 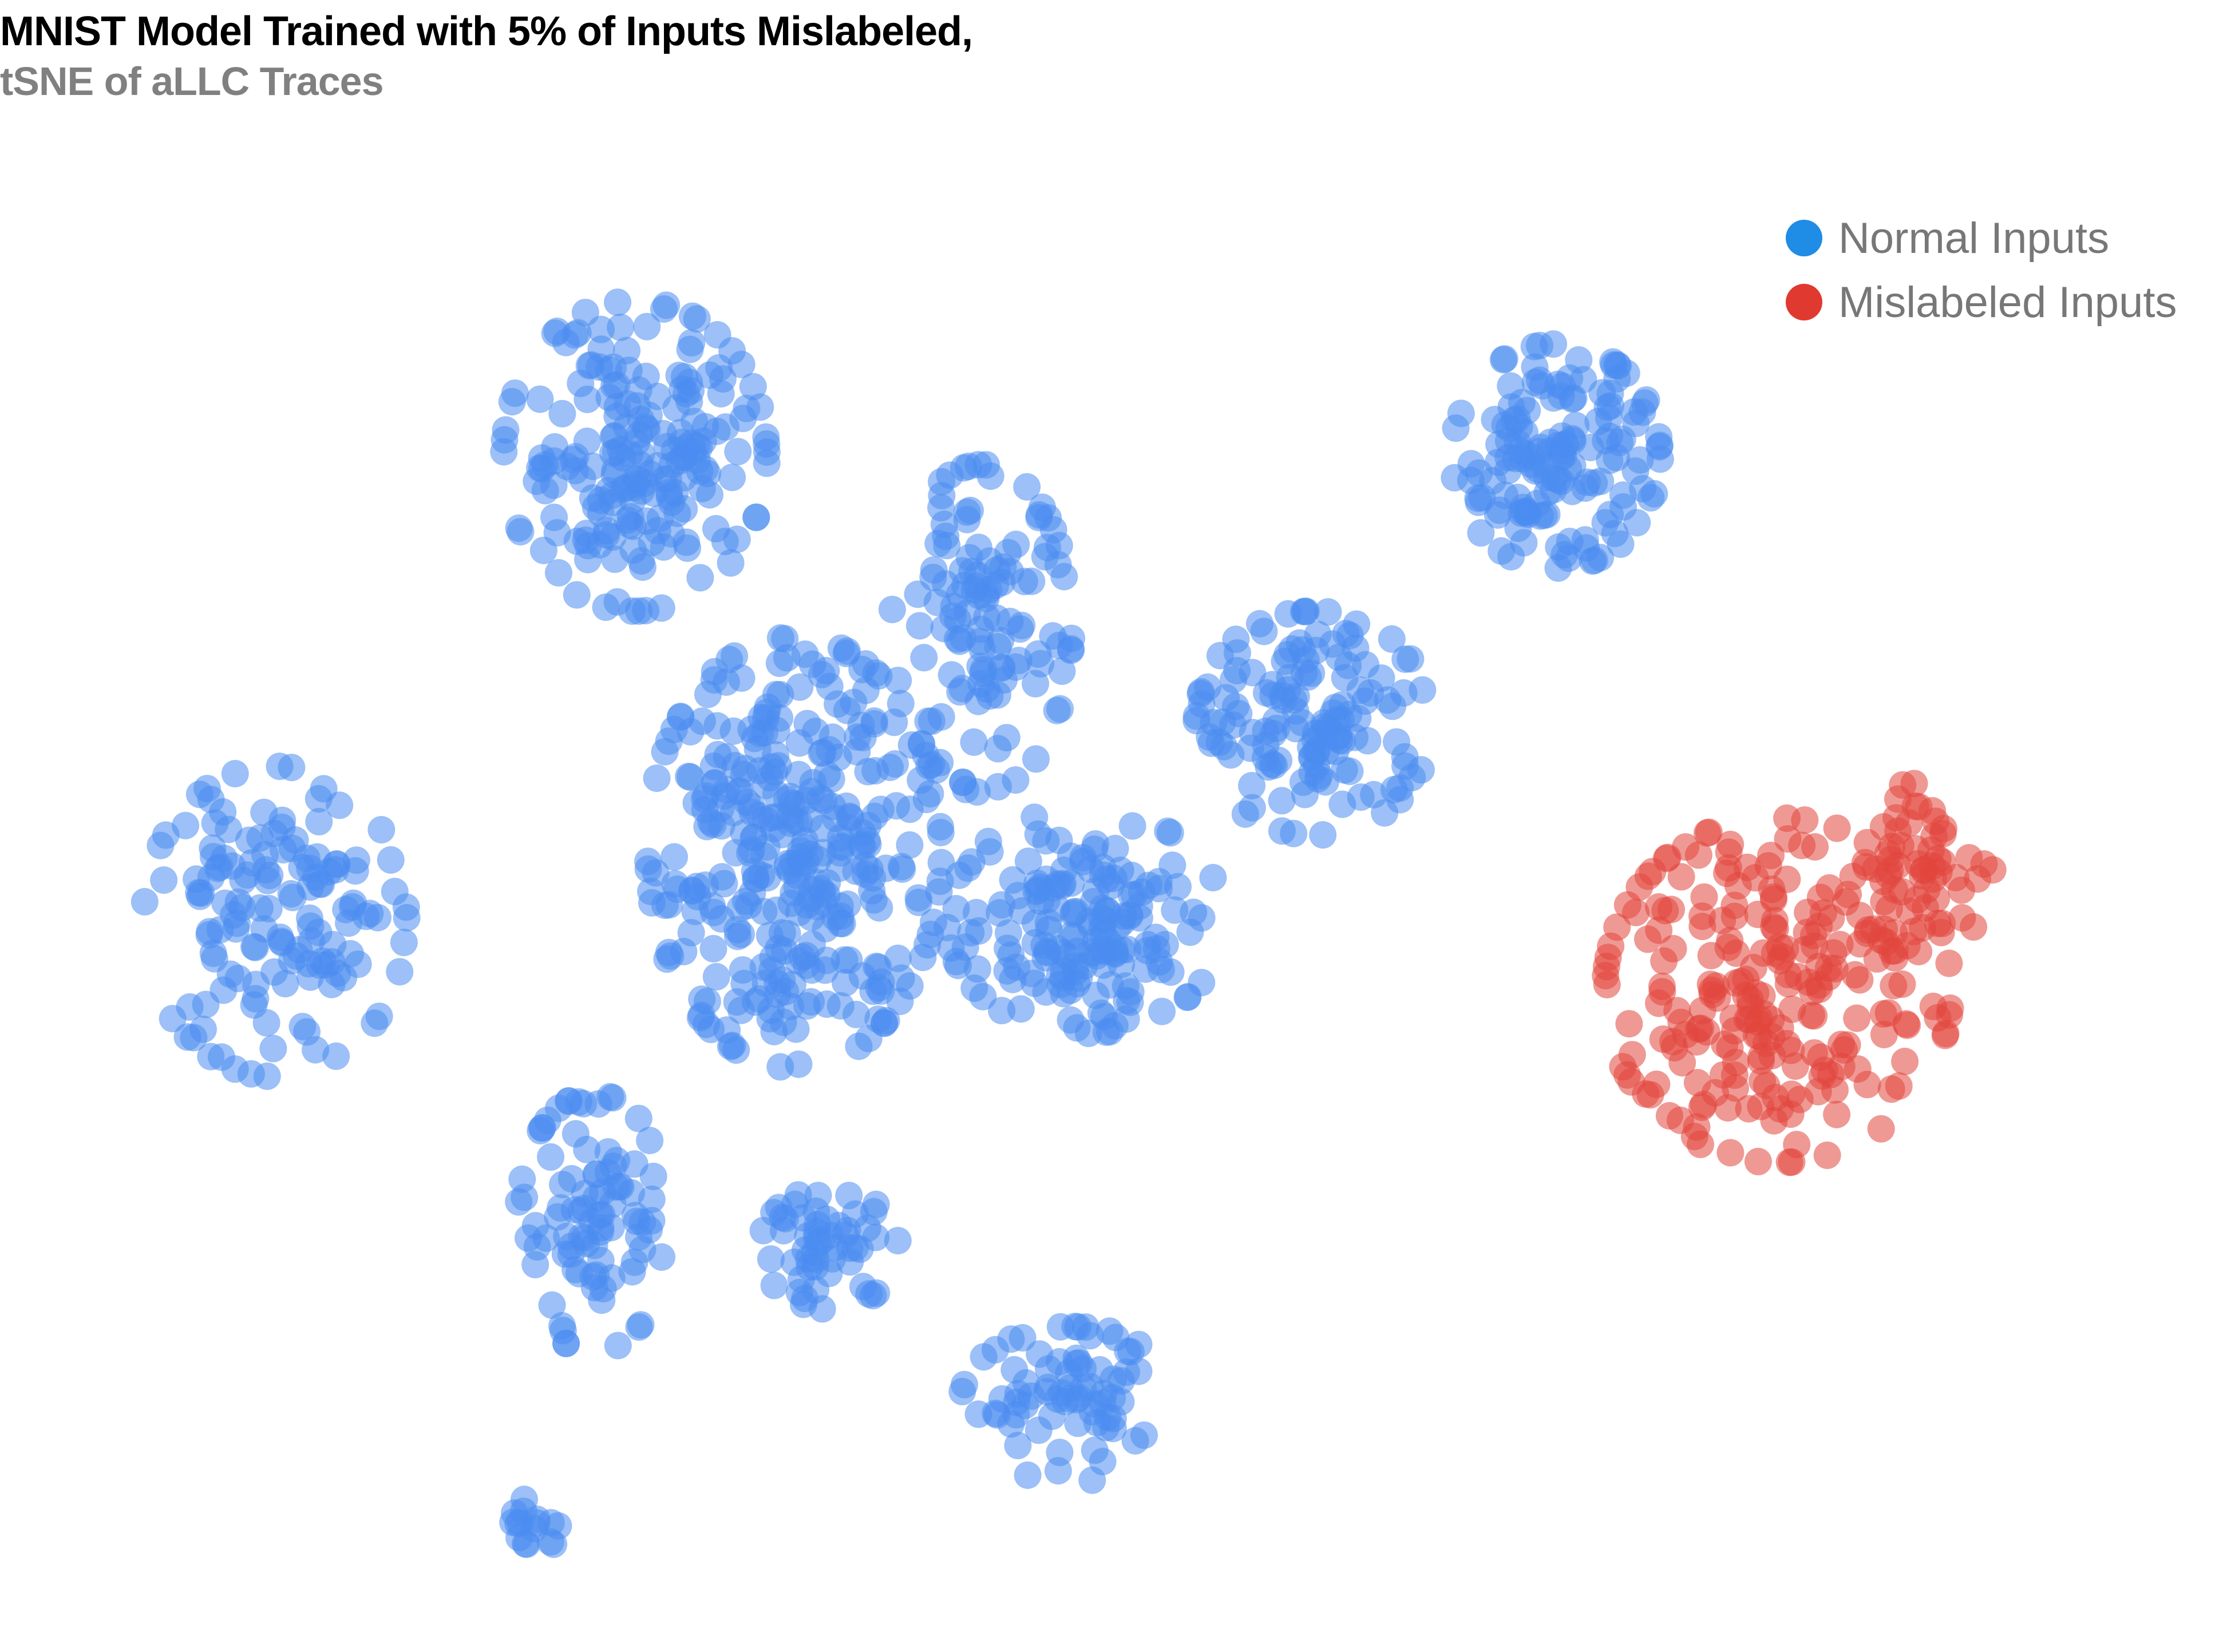 I want to click on legend-item-normal: Normal Inputs, so click(x=1981, y=238).